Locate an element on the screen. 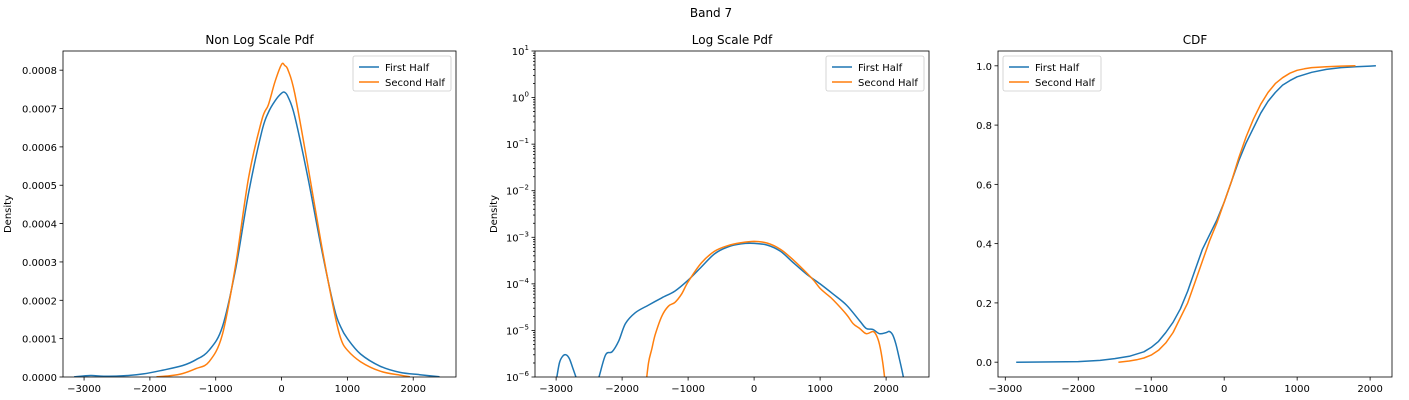  y-tick-label: 10⁻⁴ is located at coordinates (518, 284).